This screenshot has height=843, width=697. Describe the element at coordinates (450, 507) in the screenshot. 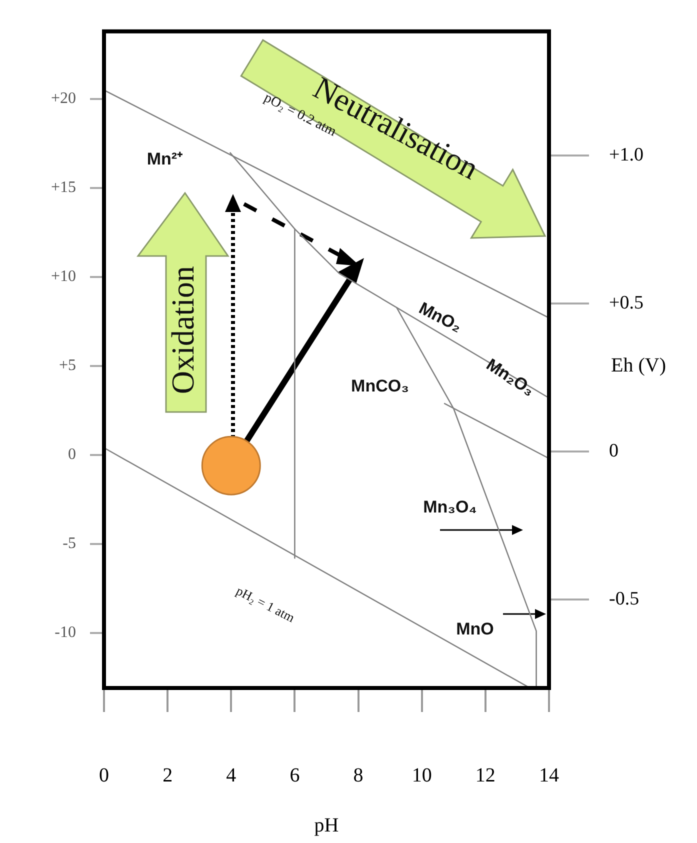

I see `annotation: Mn₃O₄` at that location.